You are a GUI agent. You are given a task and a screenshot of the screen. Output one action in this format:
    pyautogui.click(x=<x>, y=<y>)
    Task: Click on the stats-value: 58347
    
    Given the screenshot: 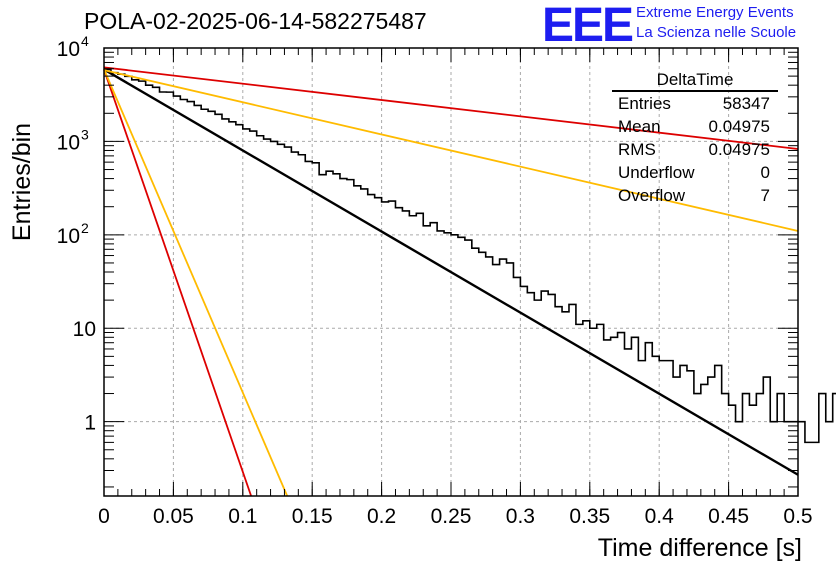 What is the action you would take?
    pyautogui.click(x=746, y=103)
    